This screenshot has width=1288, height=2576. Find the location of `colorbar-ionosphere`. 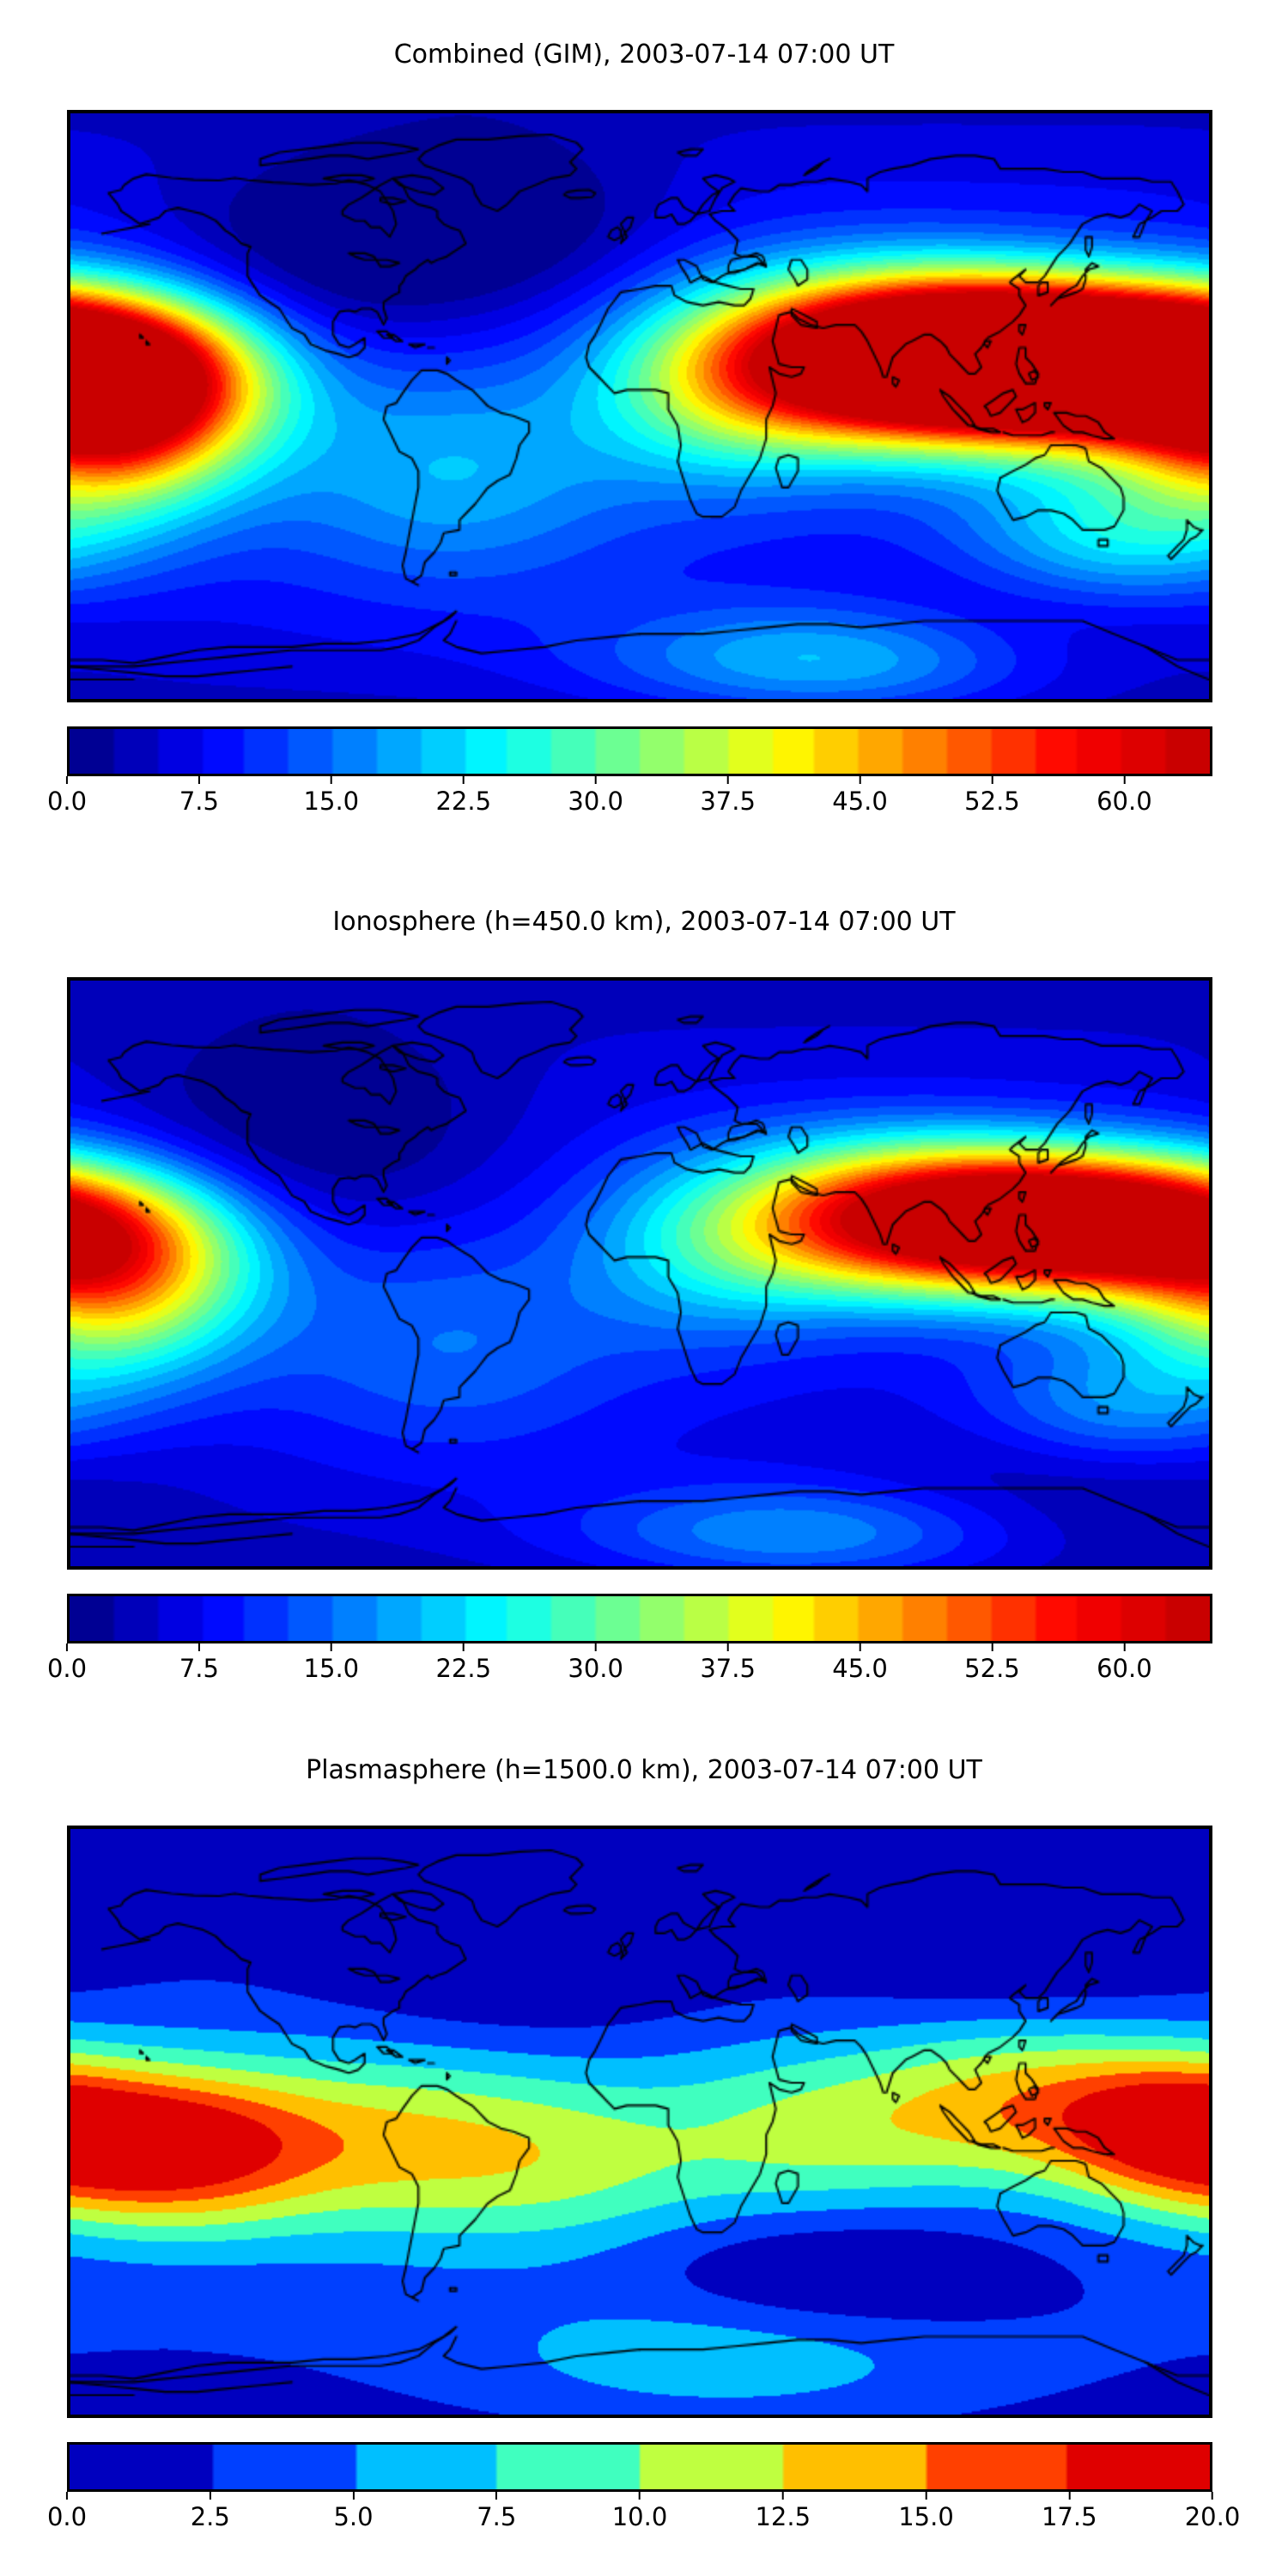

colorbar-ionosphere is located at coordinates (640, 1619).